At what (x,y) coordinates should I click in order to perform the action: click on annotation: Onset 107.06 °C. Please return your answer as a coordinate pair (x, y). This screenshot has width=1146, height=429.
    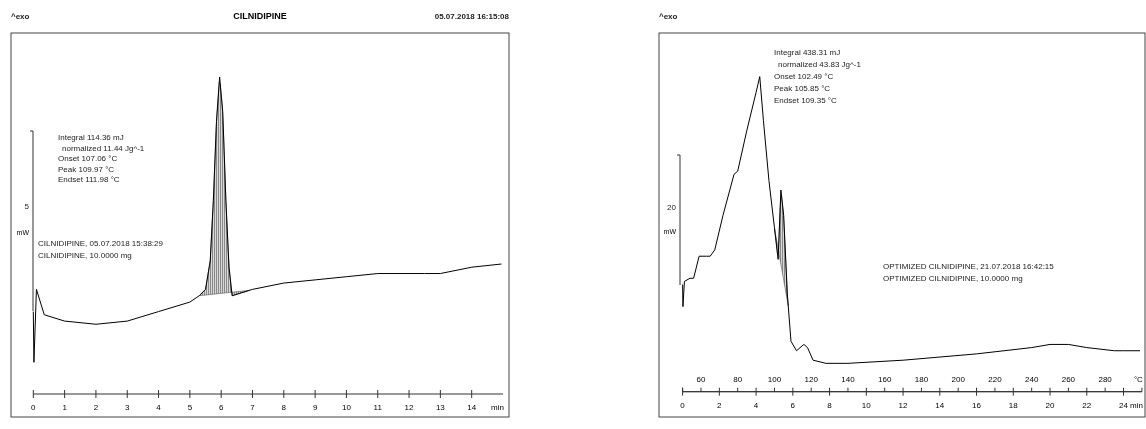
    Looking at the image, I should click on (88, 158).